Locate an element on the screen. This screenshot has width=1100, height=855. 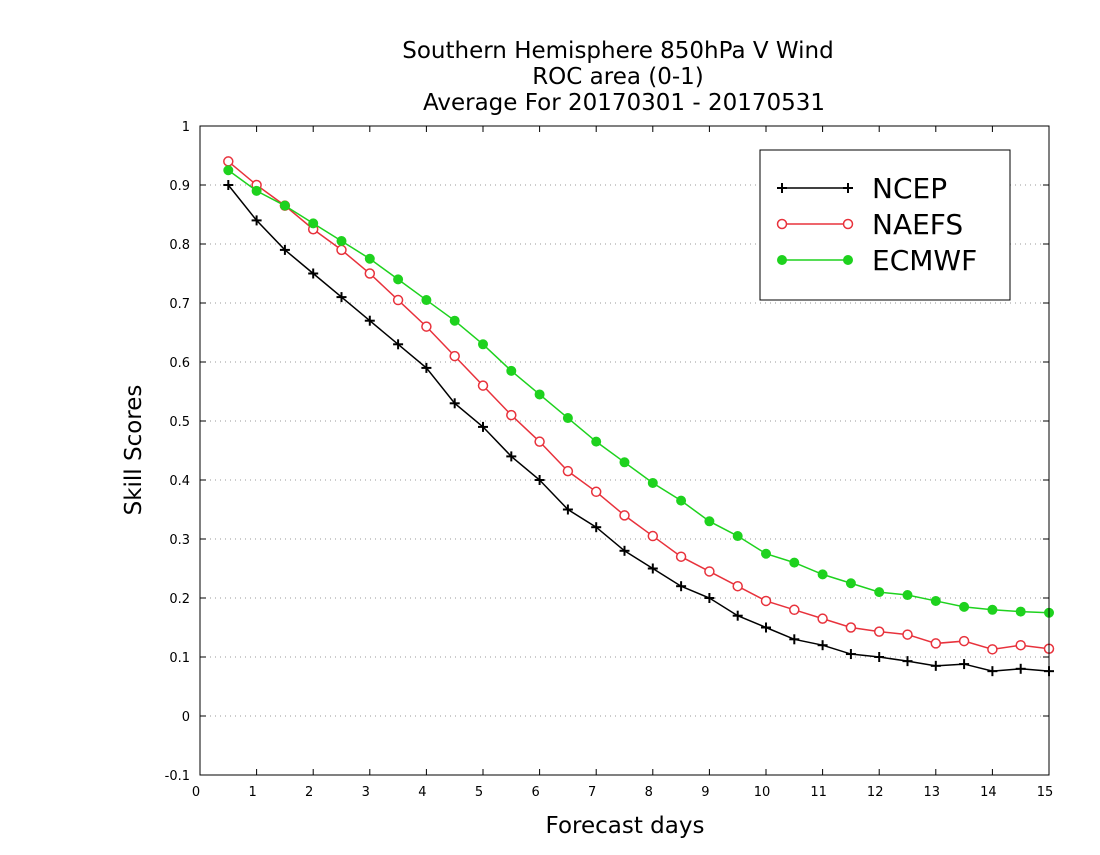
x-tick-label: 2 is located at coordinates (309, 792).